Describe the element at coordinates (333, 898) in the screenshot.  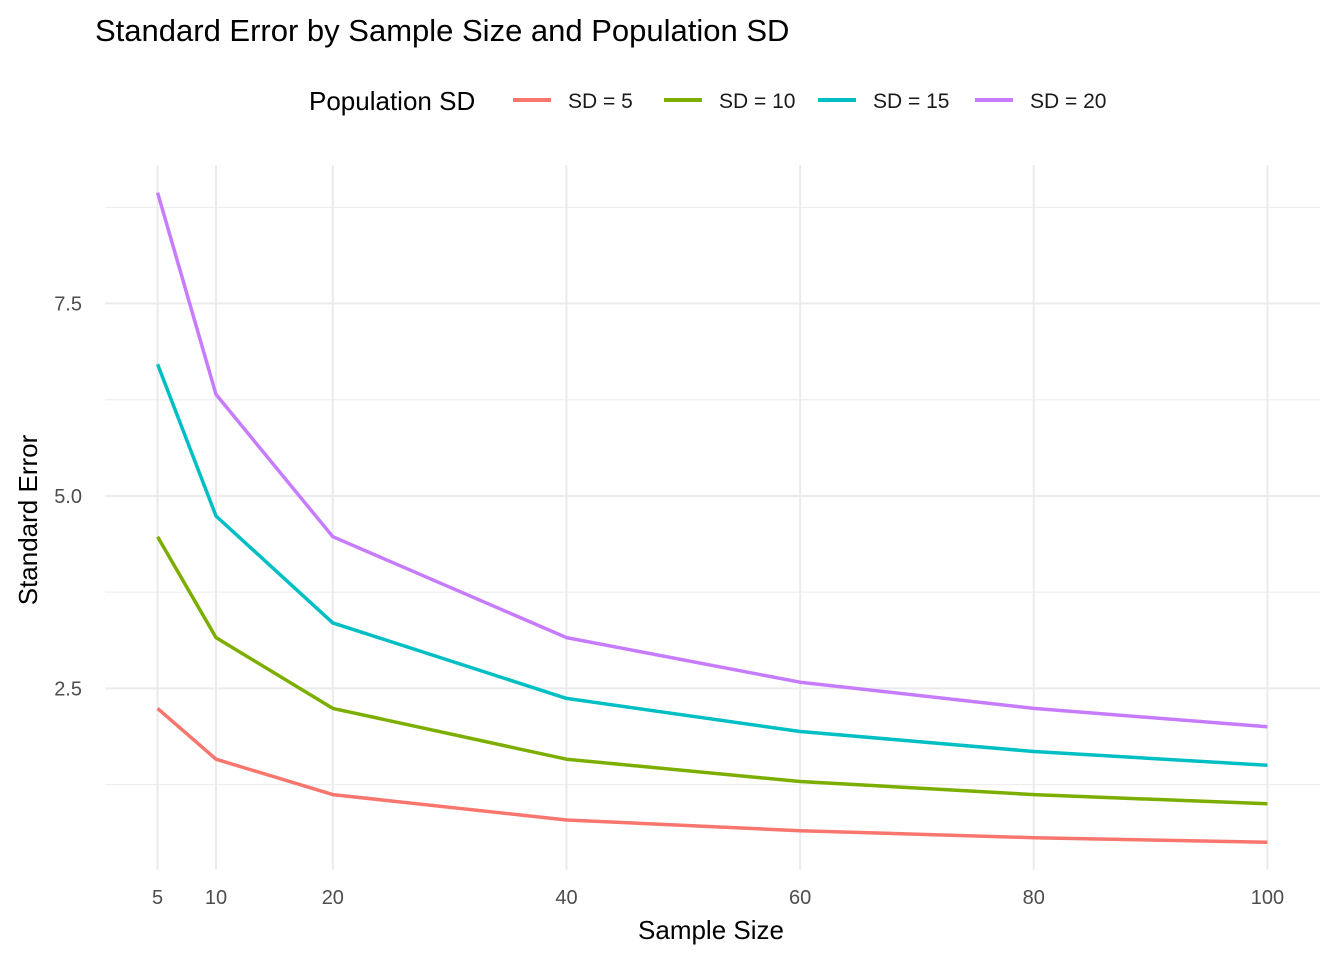
I see `x-tick-label: 20` at that location.